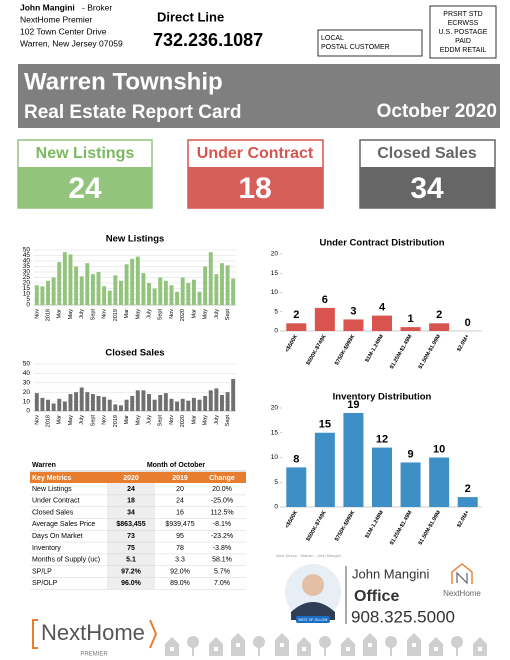 The image size is (510, 660). I want to click on table-col-shade, so click(131, 536).